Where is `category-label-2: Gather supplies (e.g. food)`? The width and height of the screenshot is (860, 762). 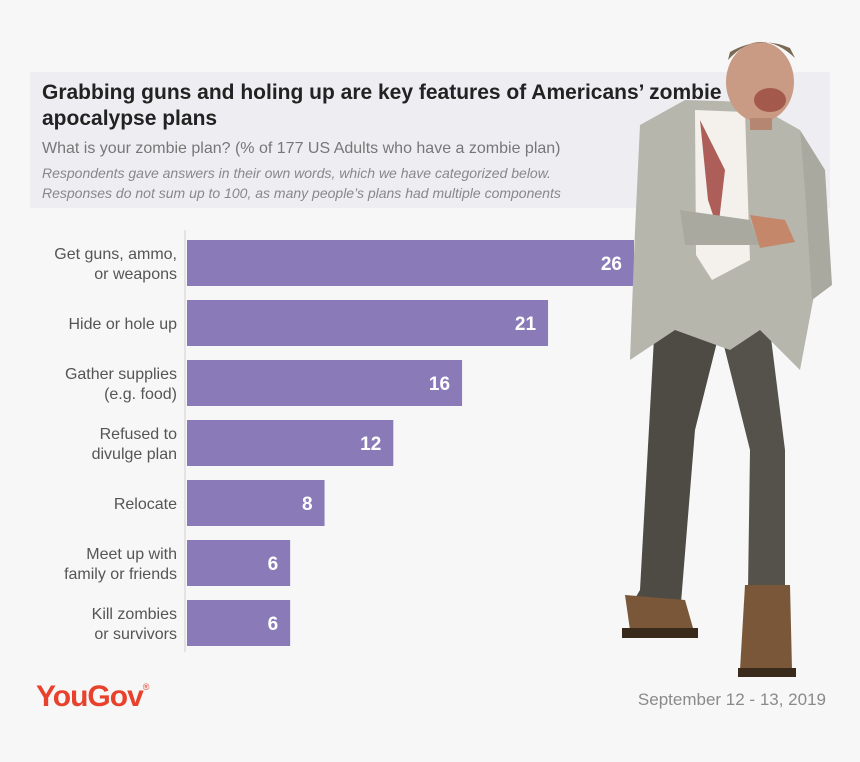
category-label-2: Gather supplies (e.g. food) is located at coordinates (121, 384).